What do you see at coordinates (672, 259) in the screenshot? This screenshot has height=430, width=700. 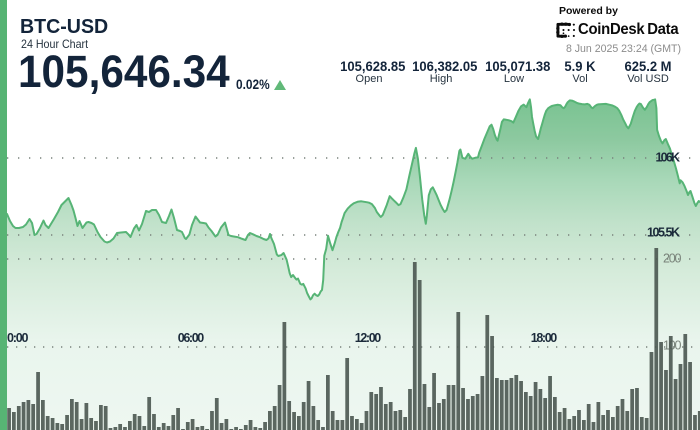 I see `svg-text: 200` at bounding box center [672, 259].